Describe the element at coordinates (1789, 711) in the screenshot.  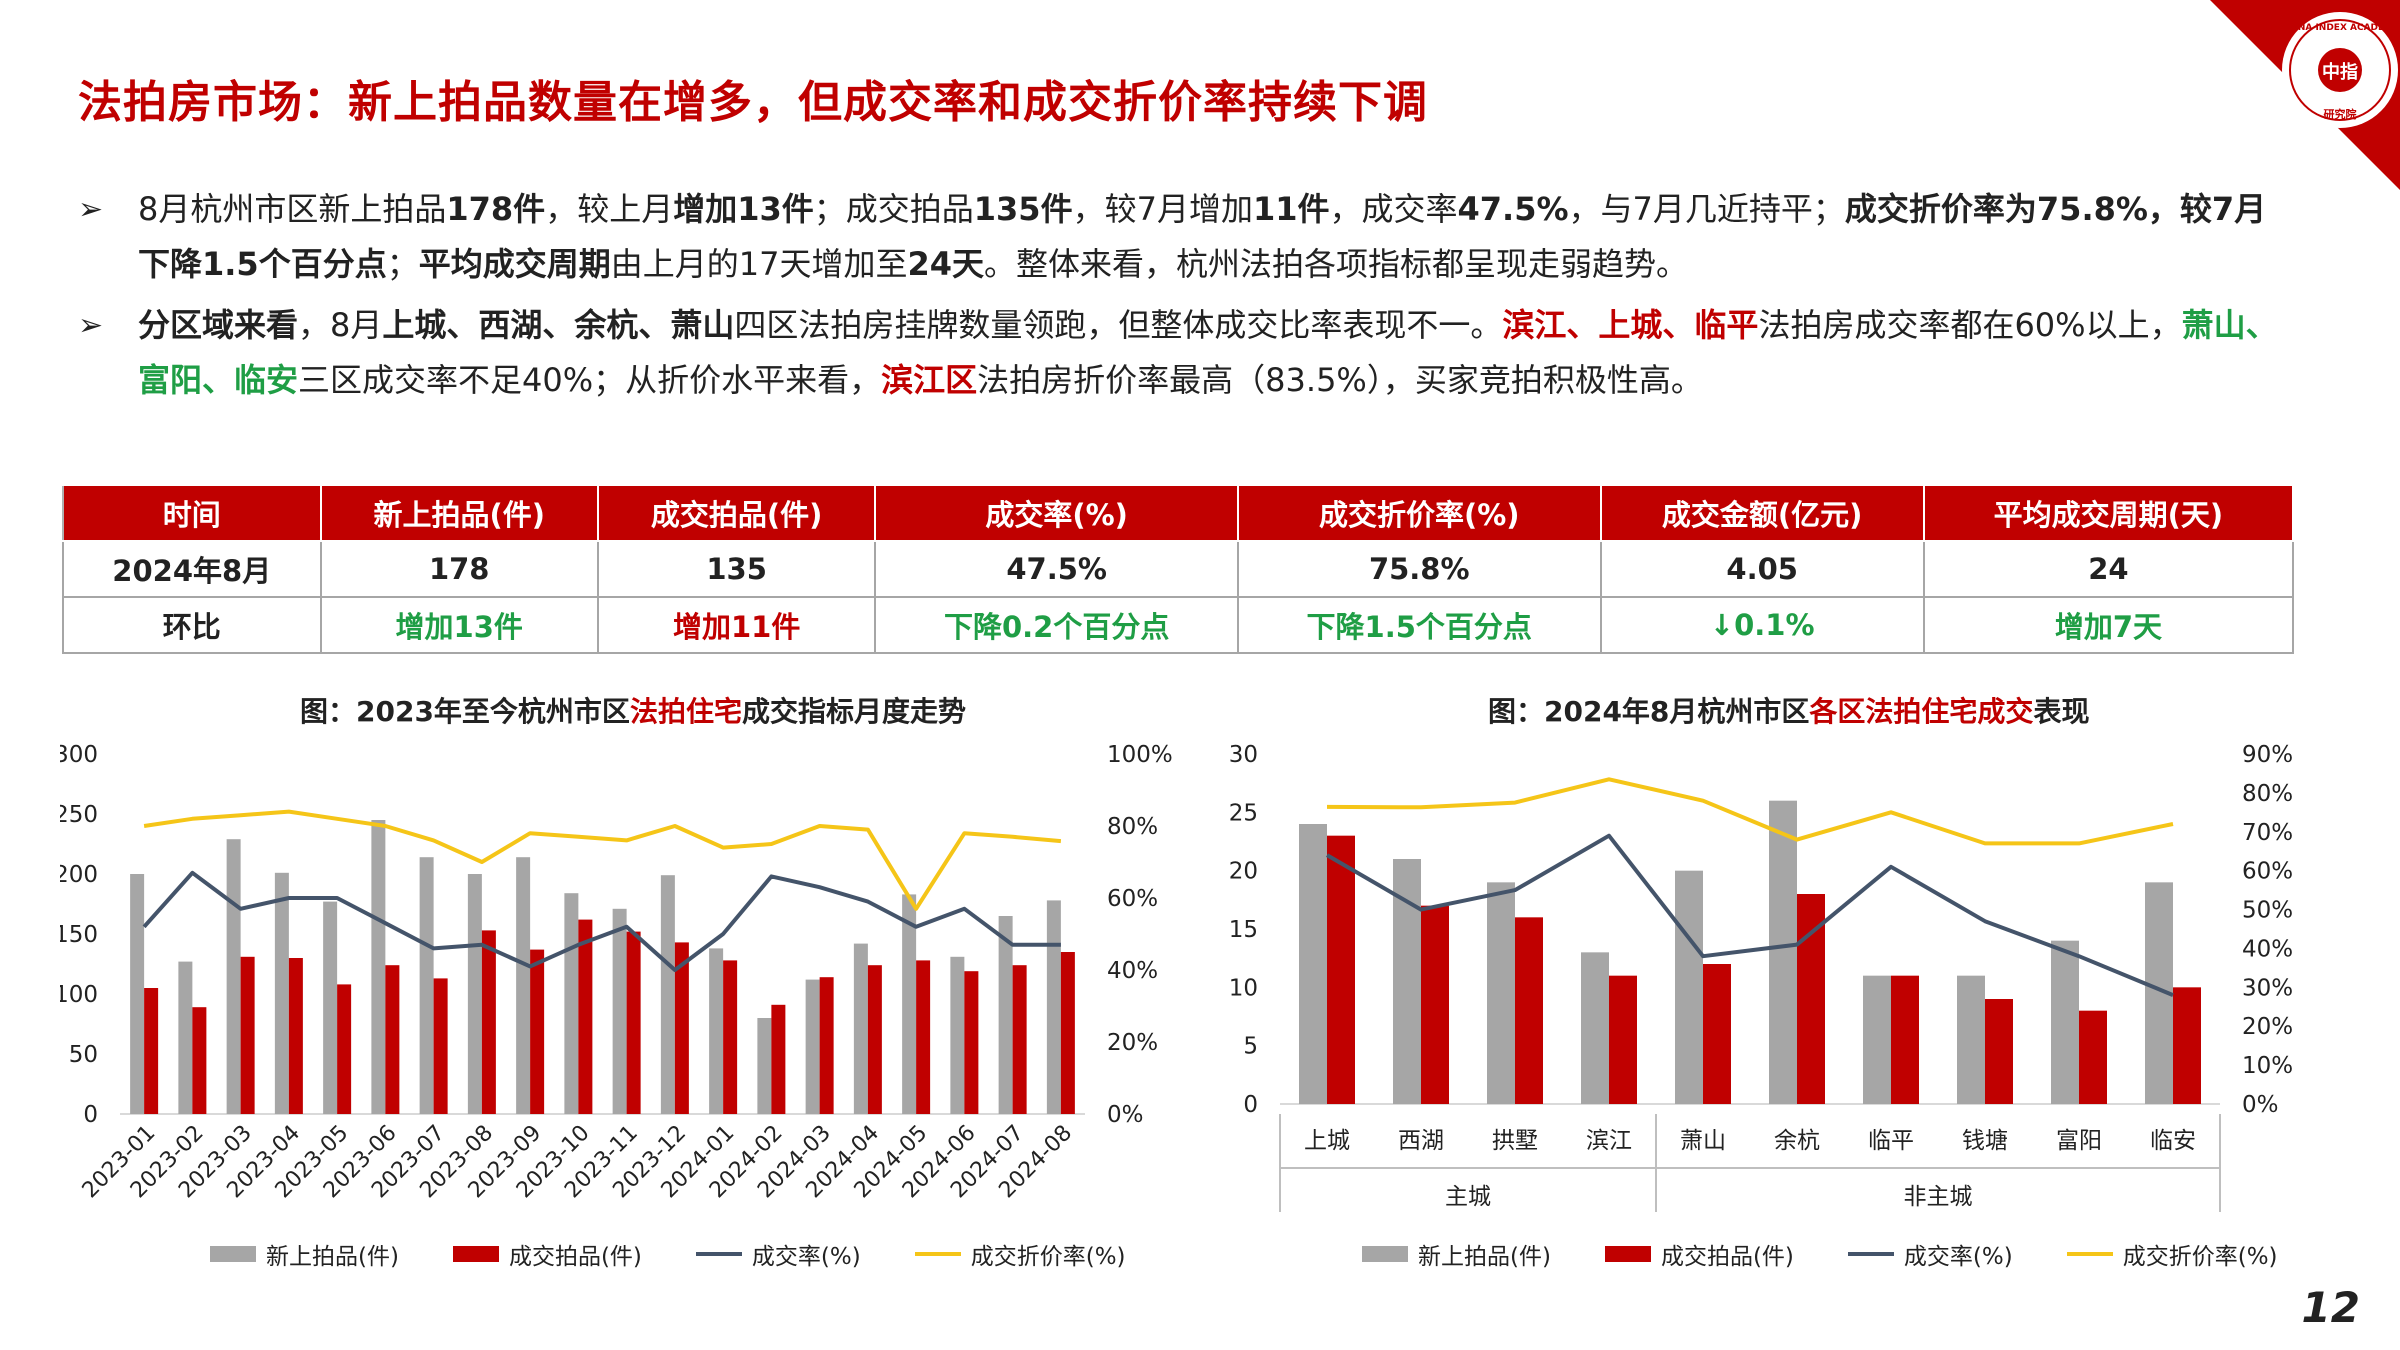
I see `chart2-title: 图：2024年8月杭州市区各区法拍住宅成交表现` at that location.